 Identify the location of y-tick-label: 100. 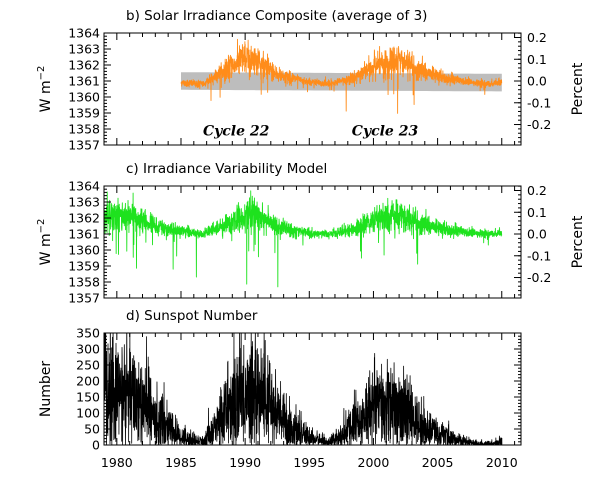
(88, 413).